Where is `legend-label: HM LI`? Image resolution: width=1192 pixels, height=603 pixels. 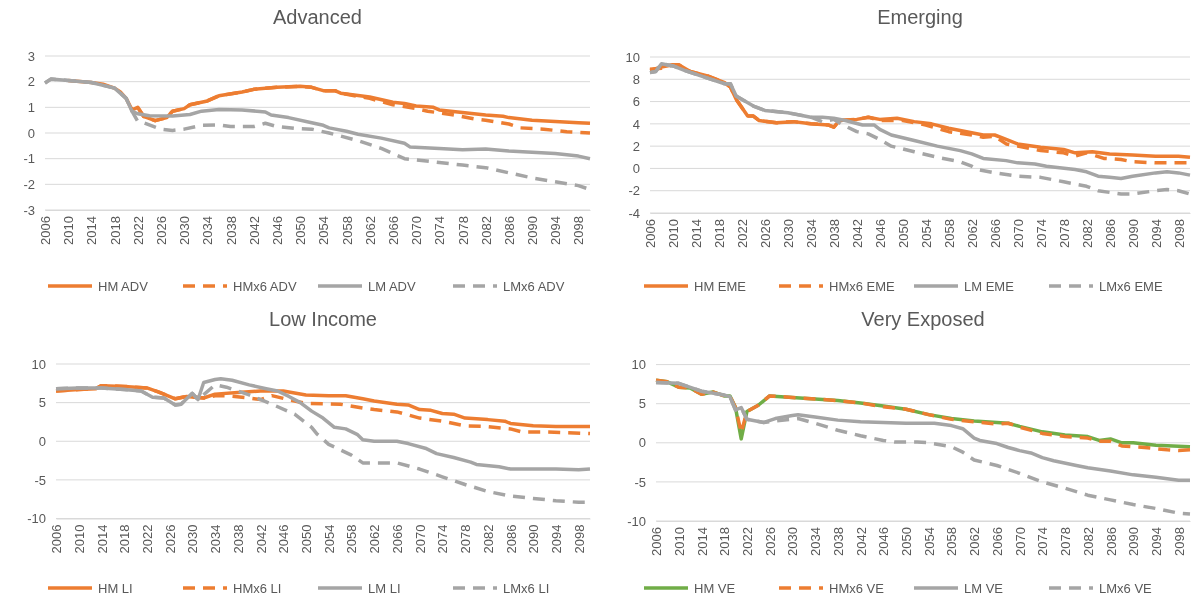
legend-label: HM LI is located at coordinates (115, 588).